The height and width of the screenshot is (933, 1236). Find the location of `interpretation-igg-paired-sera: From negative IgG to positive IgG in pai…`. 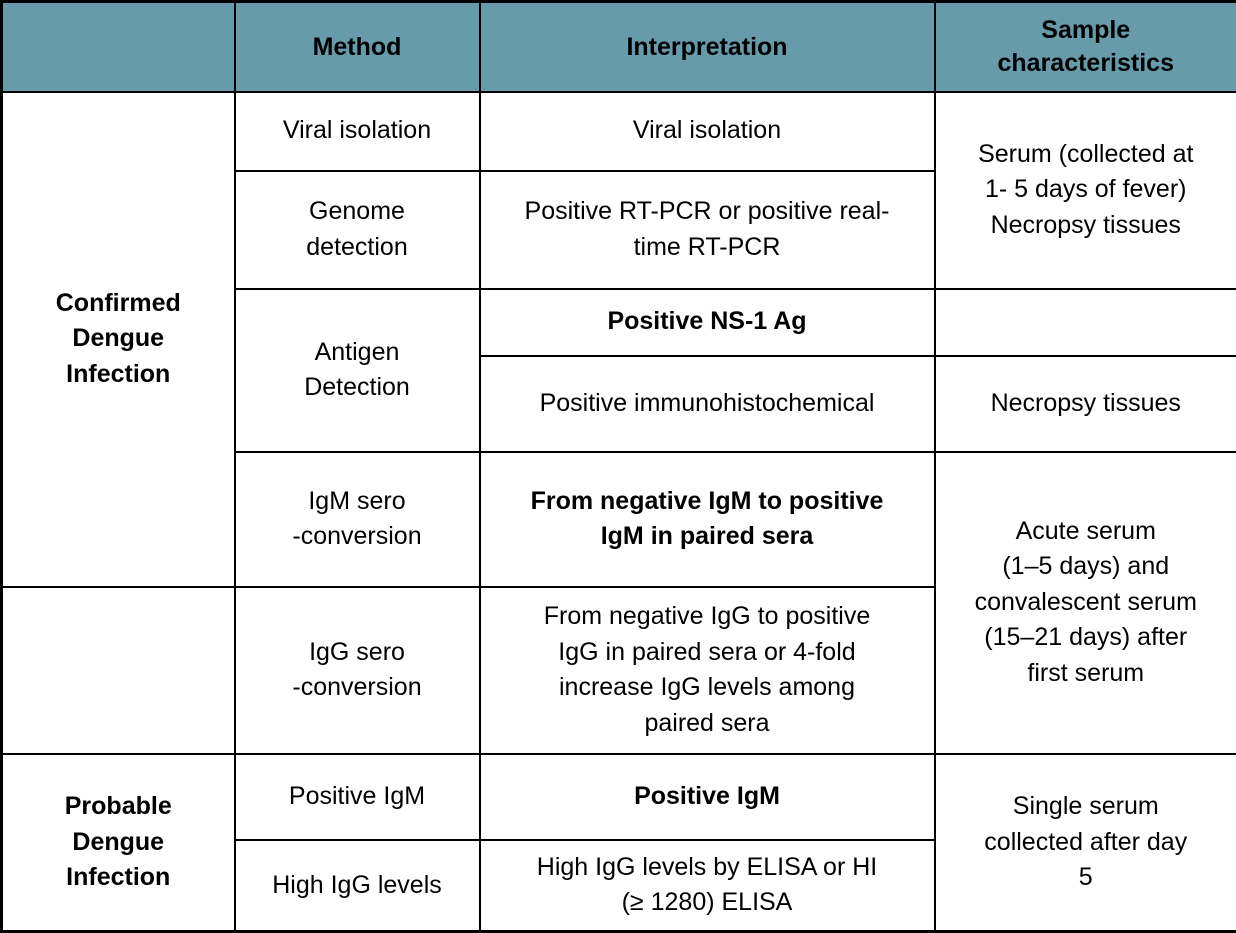

interpretation-igg-paired-sera: From negative IgG to positive IgG in pai… is located at coordinates (707, 670).